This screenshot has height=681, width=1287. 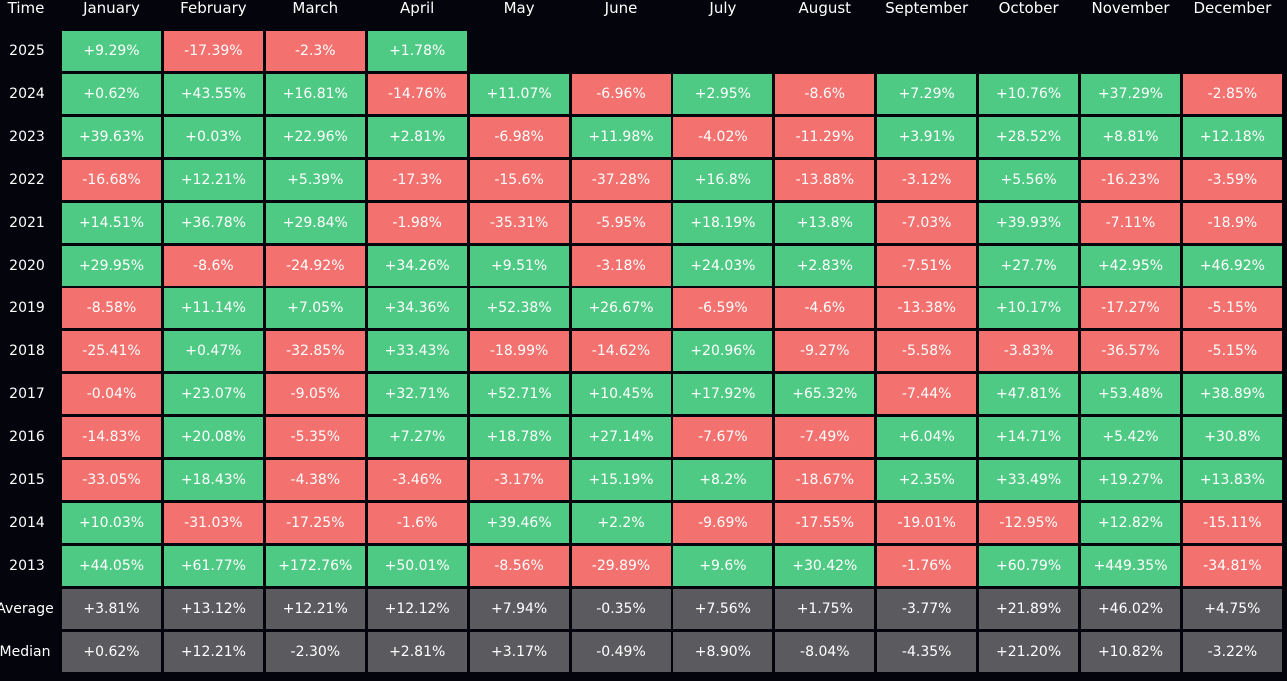 I want to click on cell-2014-february: -31.03%, so click(x=213, y=522).